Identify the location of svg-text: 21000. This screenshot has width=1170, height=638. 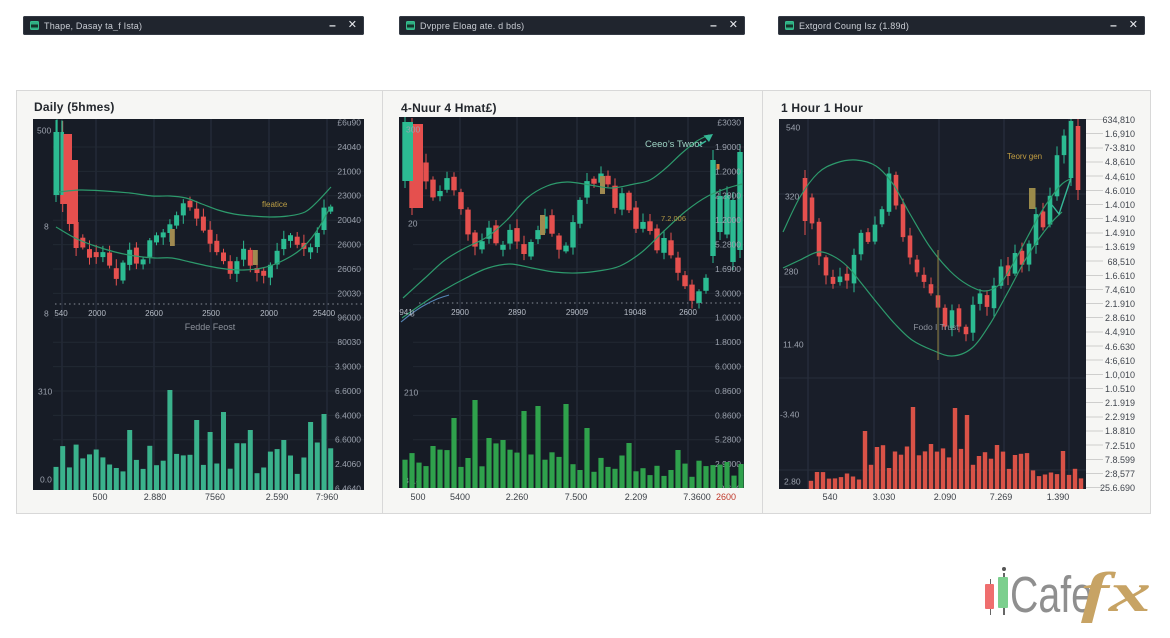
(349, 171).